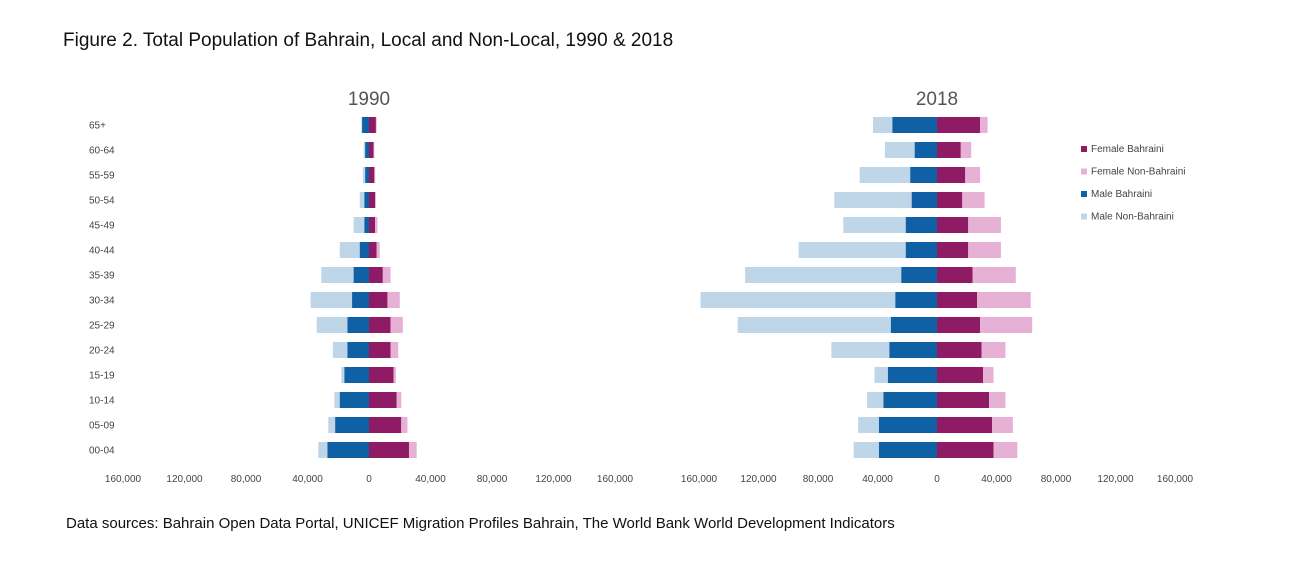  Describe the element at coordinates (102, 401) in the screenshot. I see `age-label: 10-14` at that location.